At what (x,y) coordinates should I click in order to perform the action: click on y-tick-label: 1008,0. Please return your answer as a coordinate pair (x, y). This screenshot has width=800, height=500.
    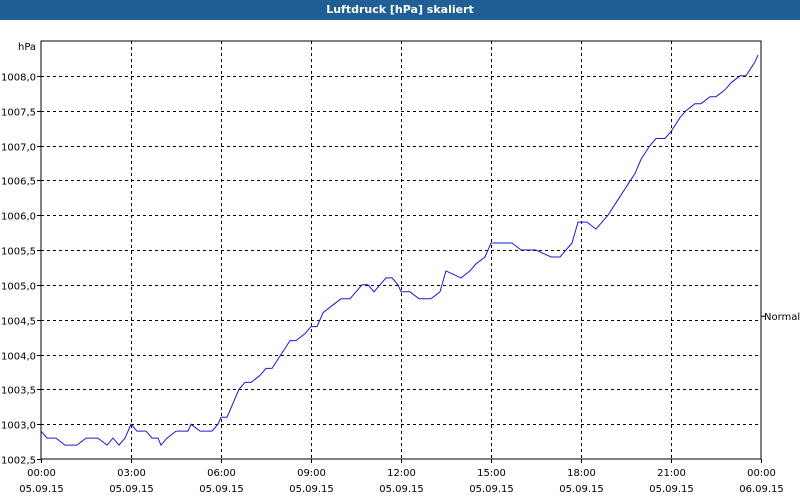
    Looking at the image, I should click on (18, 78).